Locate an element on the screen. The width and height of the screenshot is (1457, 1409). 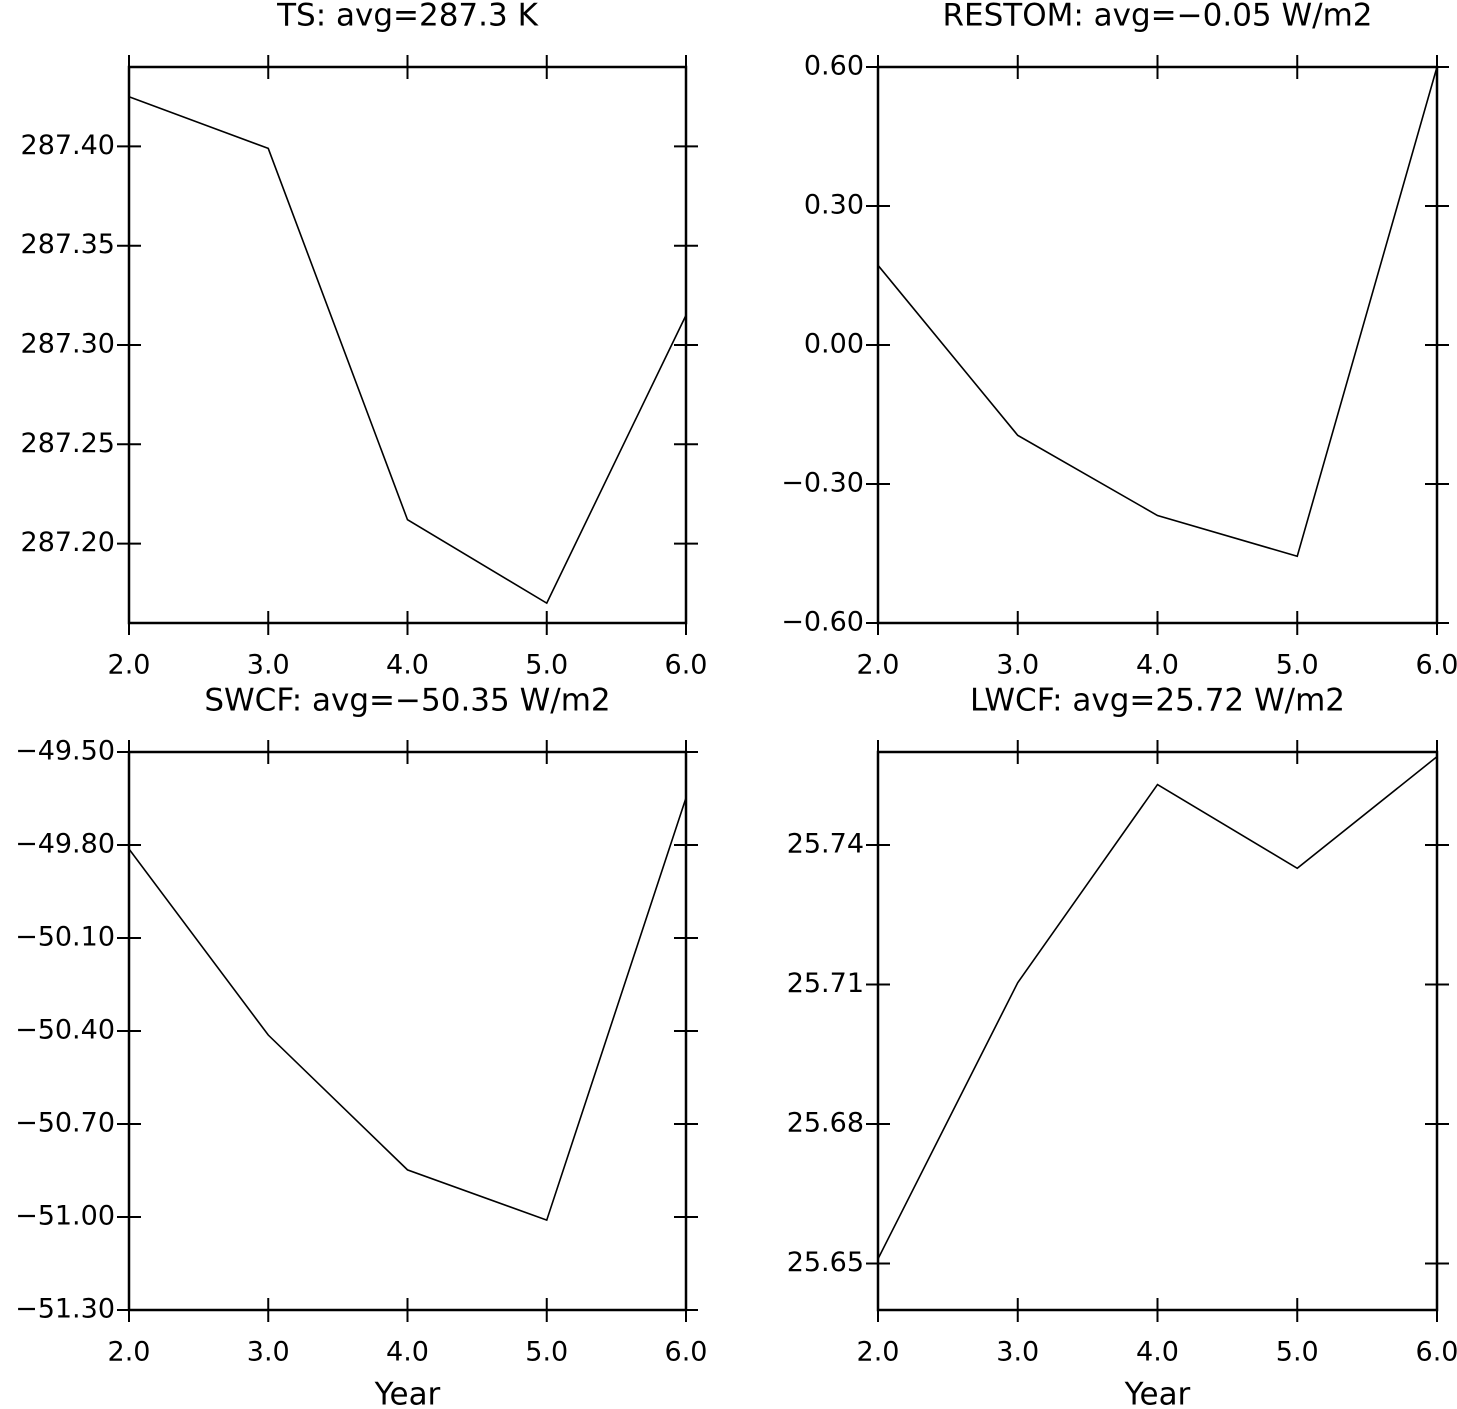
y-tick-label: −49.80 is located at coordinates (65, 844).